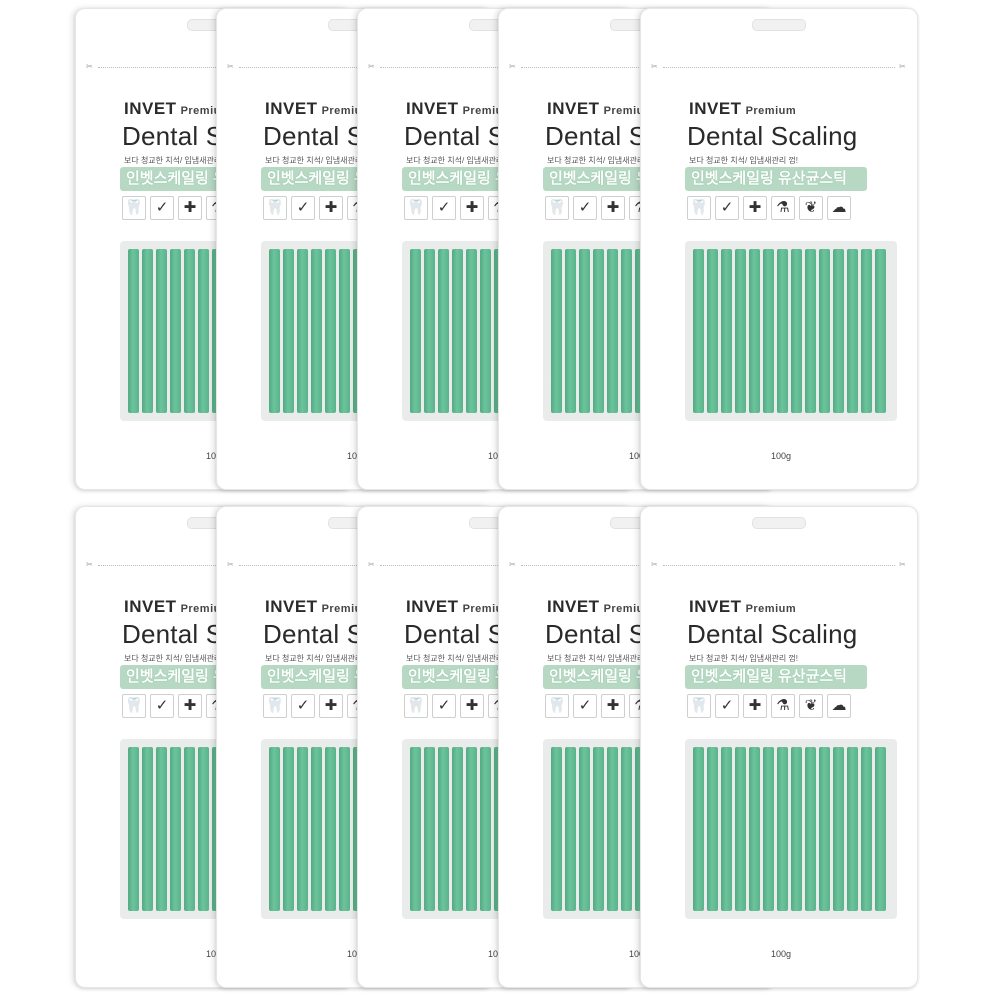 This screenshot has height=1000, width=1000. What do you see at coordinates (779, 523) in the screenshot?
I see `hang-hole` at bounding box center [779, 523].